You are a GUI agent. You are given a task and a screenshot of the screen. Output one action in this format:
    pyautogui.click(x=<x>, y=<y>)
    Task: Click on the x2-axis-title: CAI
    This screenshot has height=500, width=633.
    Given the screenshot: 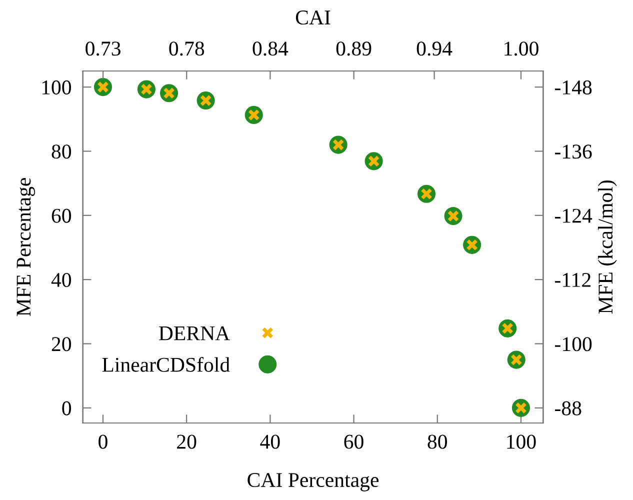 What is the action you would take?
    pyautogui.click(x=313, y=17)
    